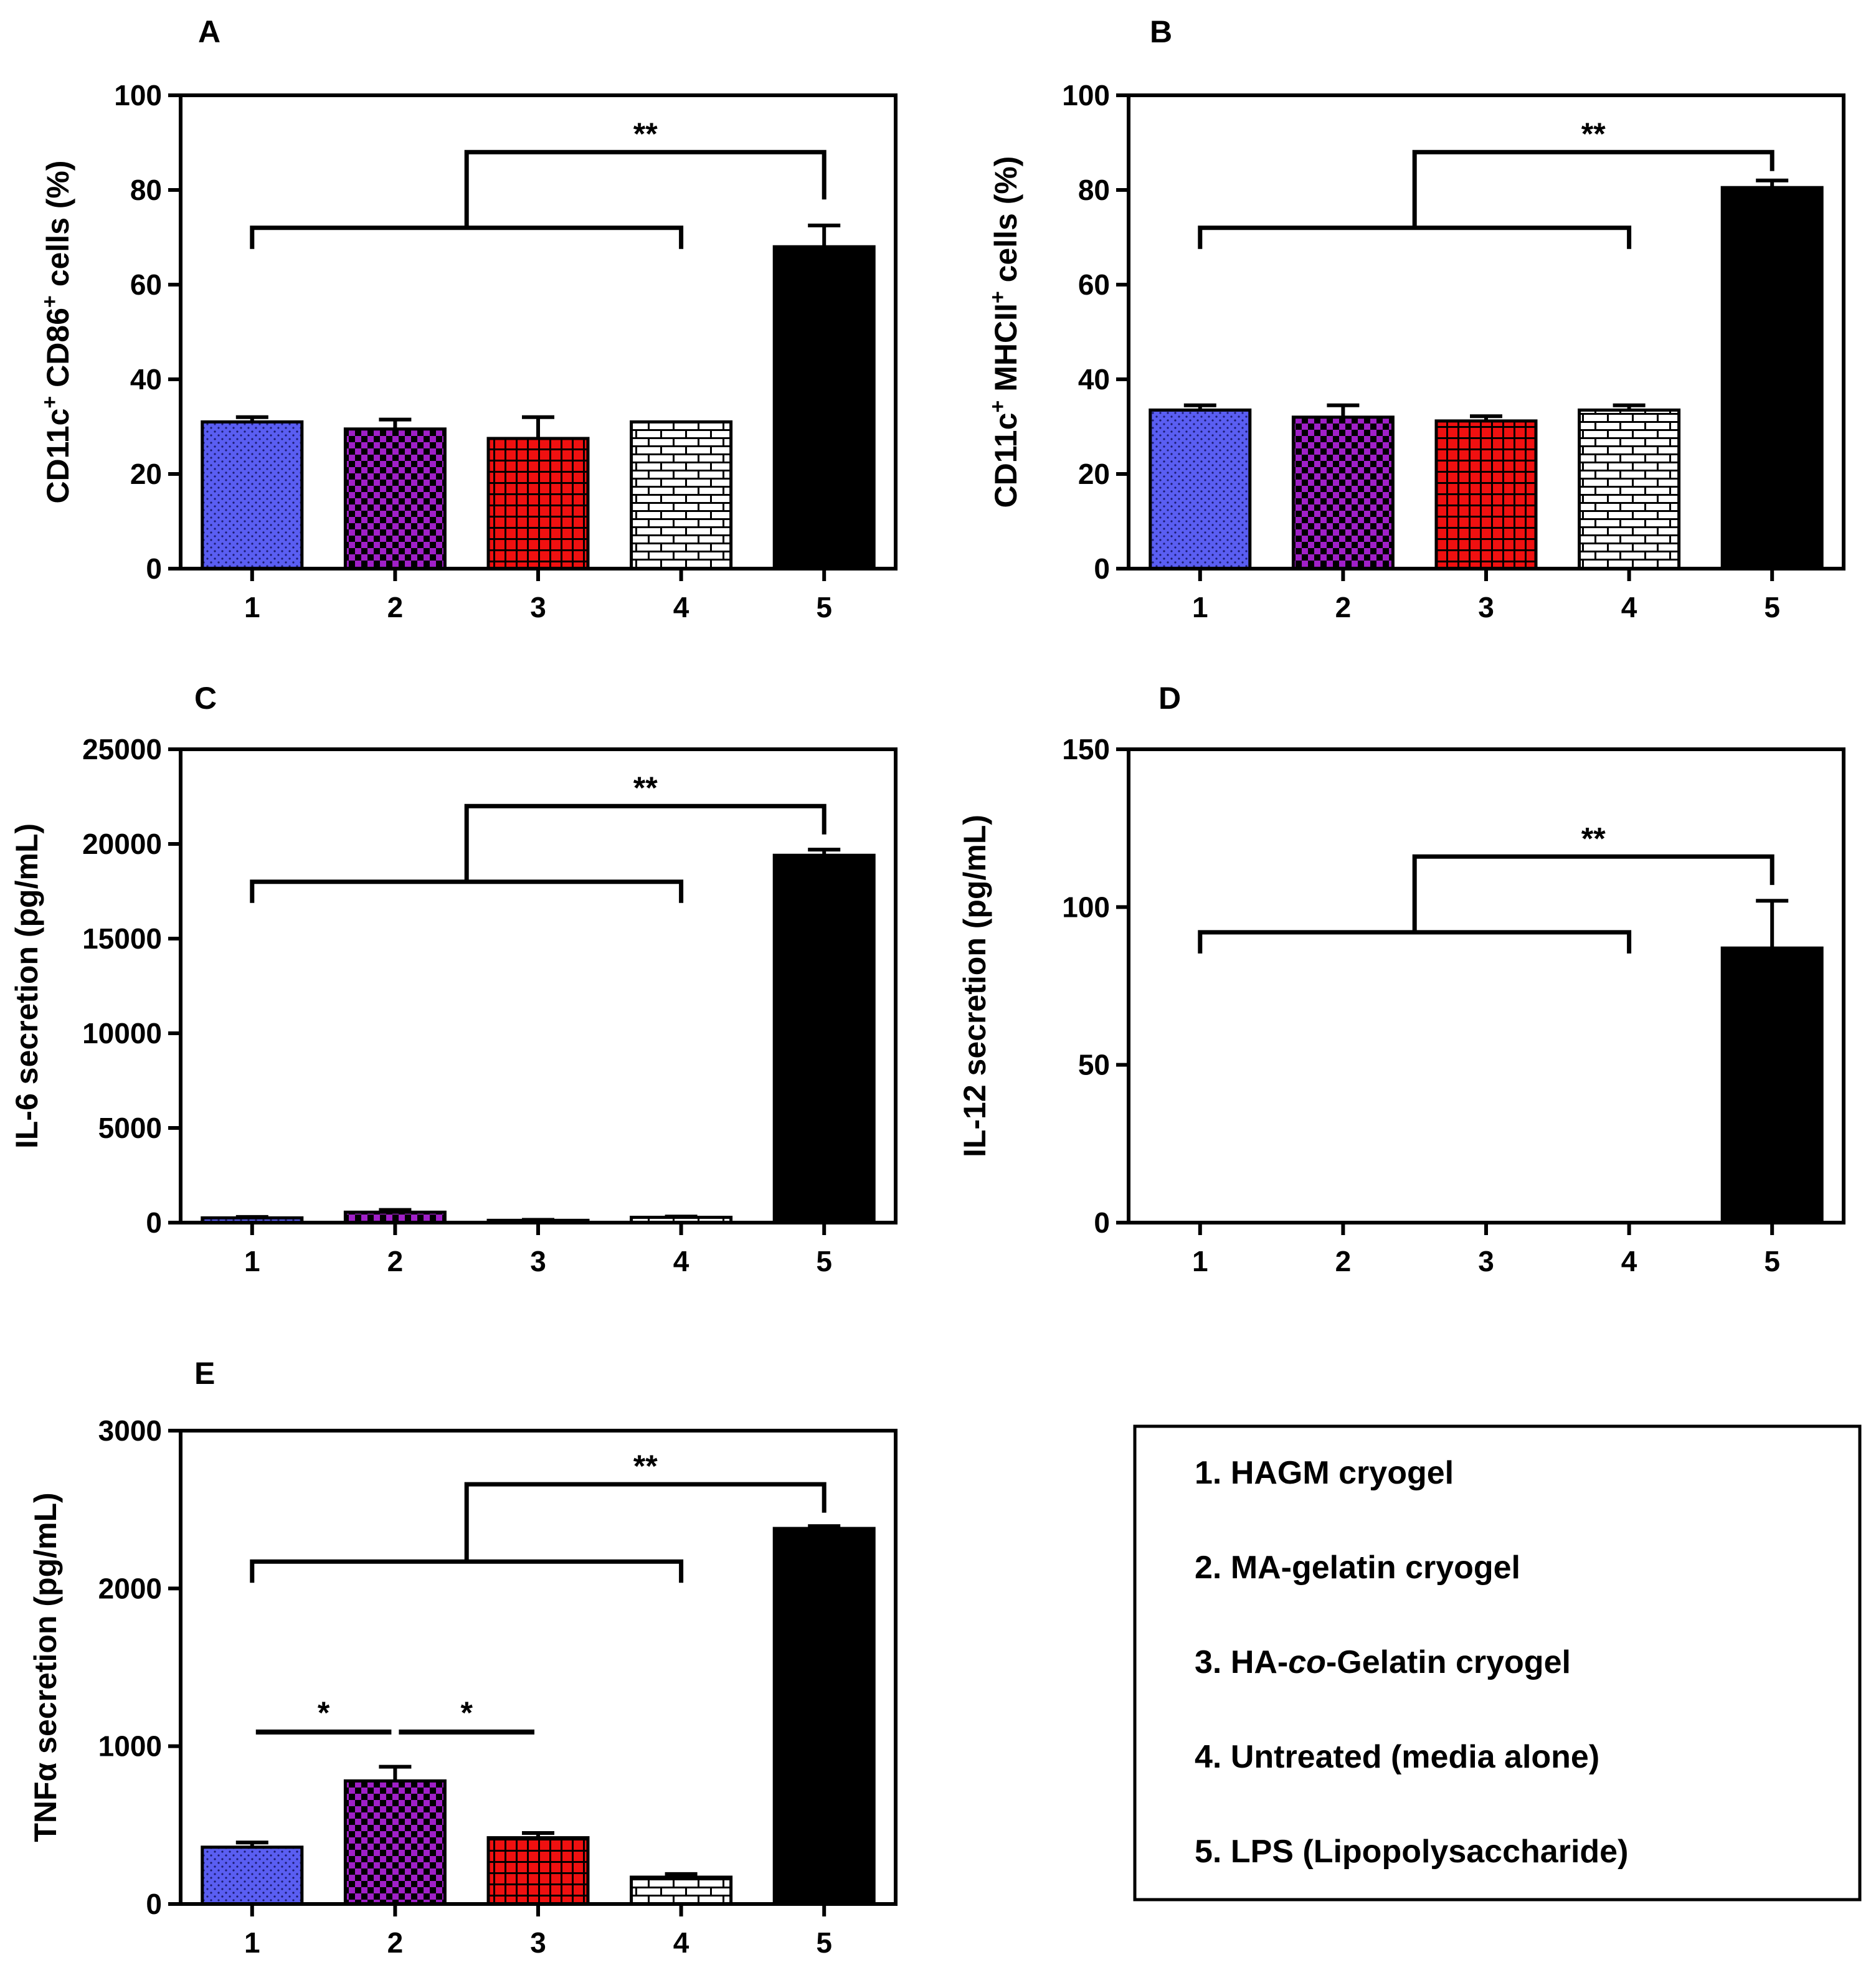 The height and width of the screenshot is (1975, 1876). What do you see at coordinates (204, 1373) in the screenshot?
I see `panel-letter: E` at bounding box center [204, 1373].